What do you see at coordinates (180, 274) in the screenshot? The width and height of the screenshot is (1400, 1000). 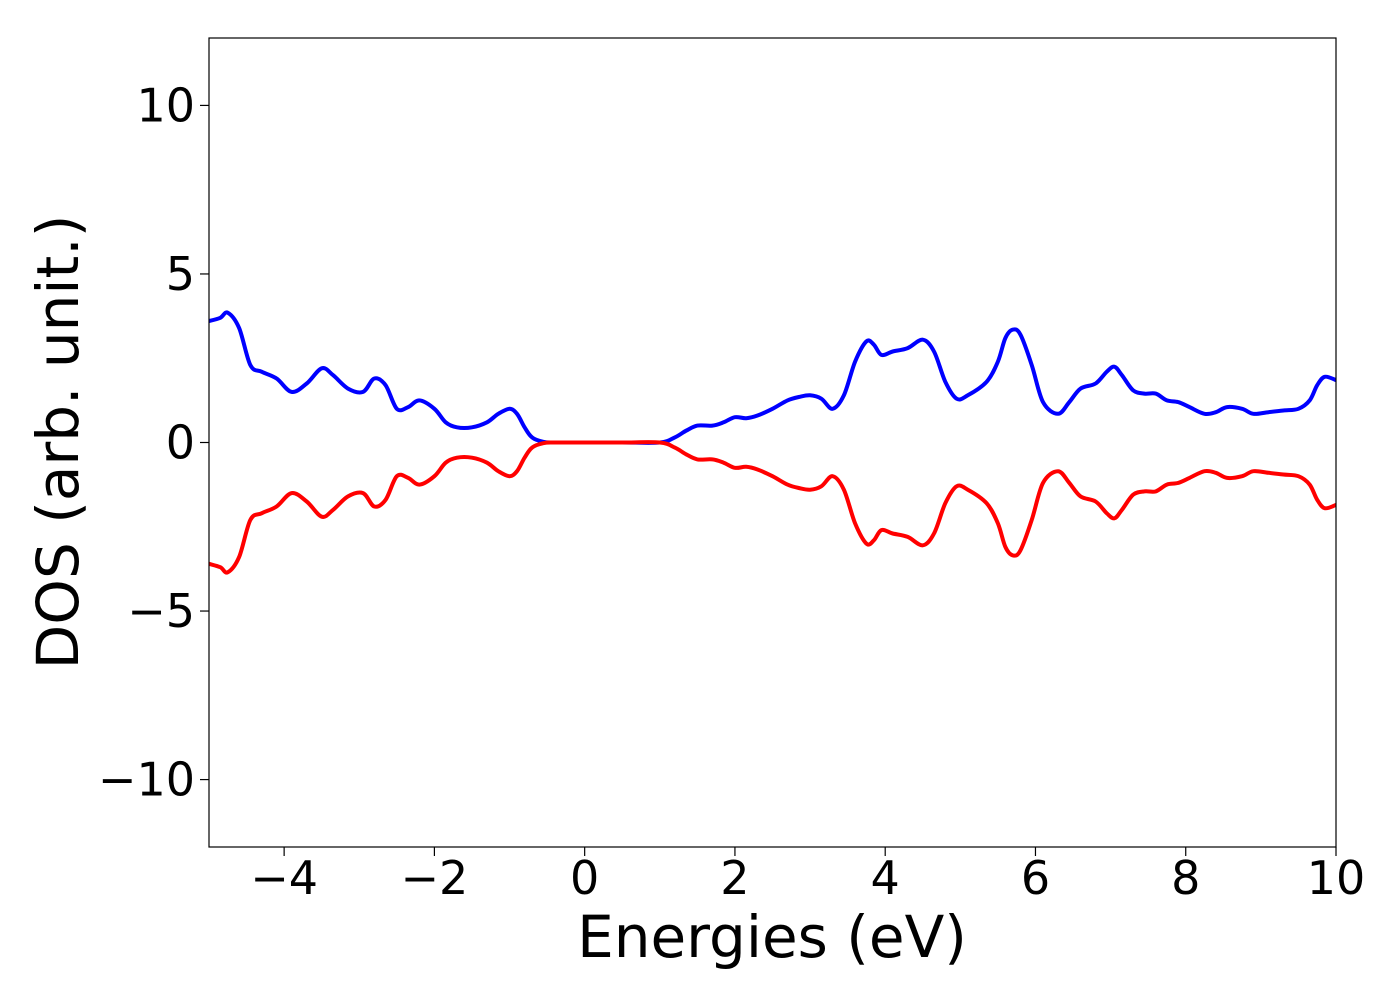 I see `y-tick-label: 5` at bounding box center [180, 274].